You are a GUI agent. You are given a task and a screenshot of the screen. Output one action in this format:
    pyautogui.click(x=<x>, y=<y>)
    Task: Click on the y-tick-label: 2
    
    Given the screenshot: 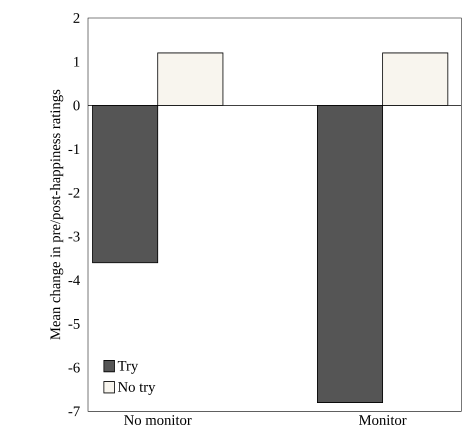 What is the action you would take?
    pyautogui.click(x=77, y=18)
    